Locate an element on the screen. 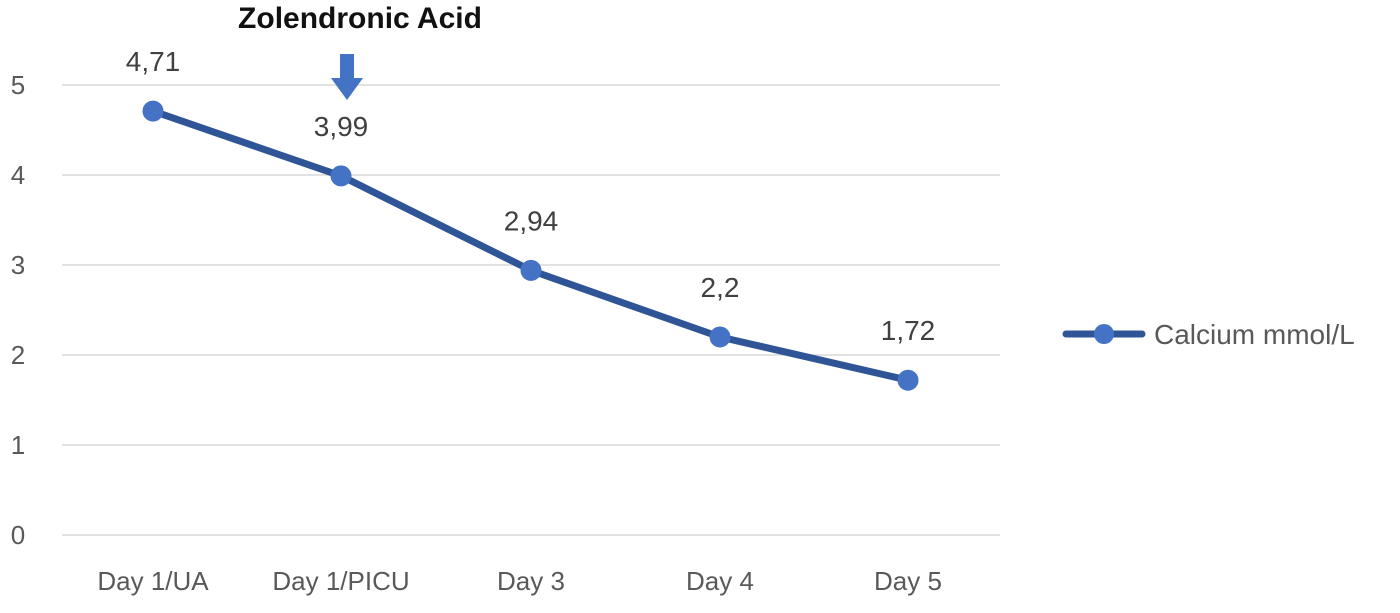 Image resolution: width=1400 pixels, height=613 pixels. y-axis-ticks: 0 1 2 3 4 5 is located at coordinates (18, 310).